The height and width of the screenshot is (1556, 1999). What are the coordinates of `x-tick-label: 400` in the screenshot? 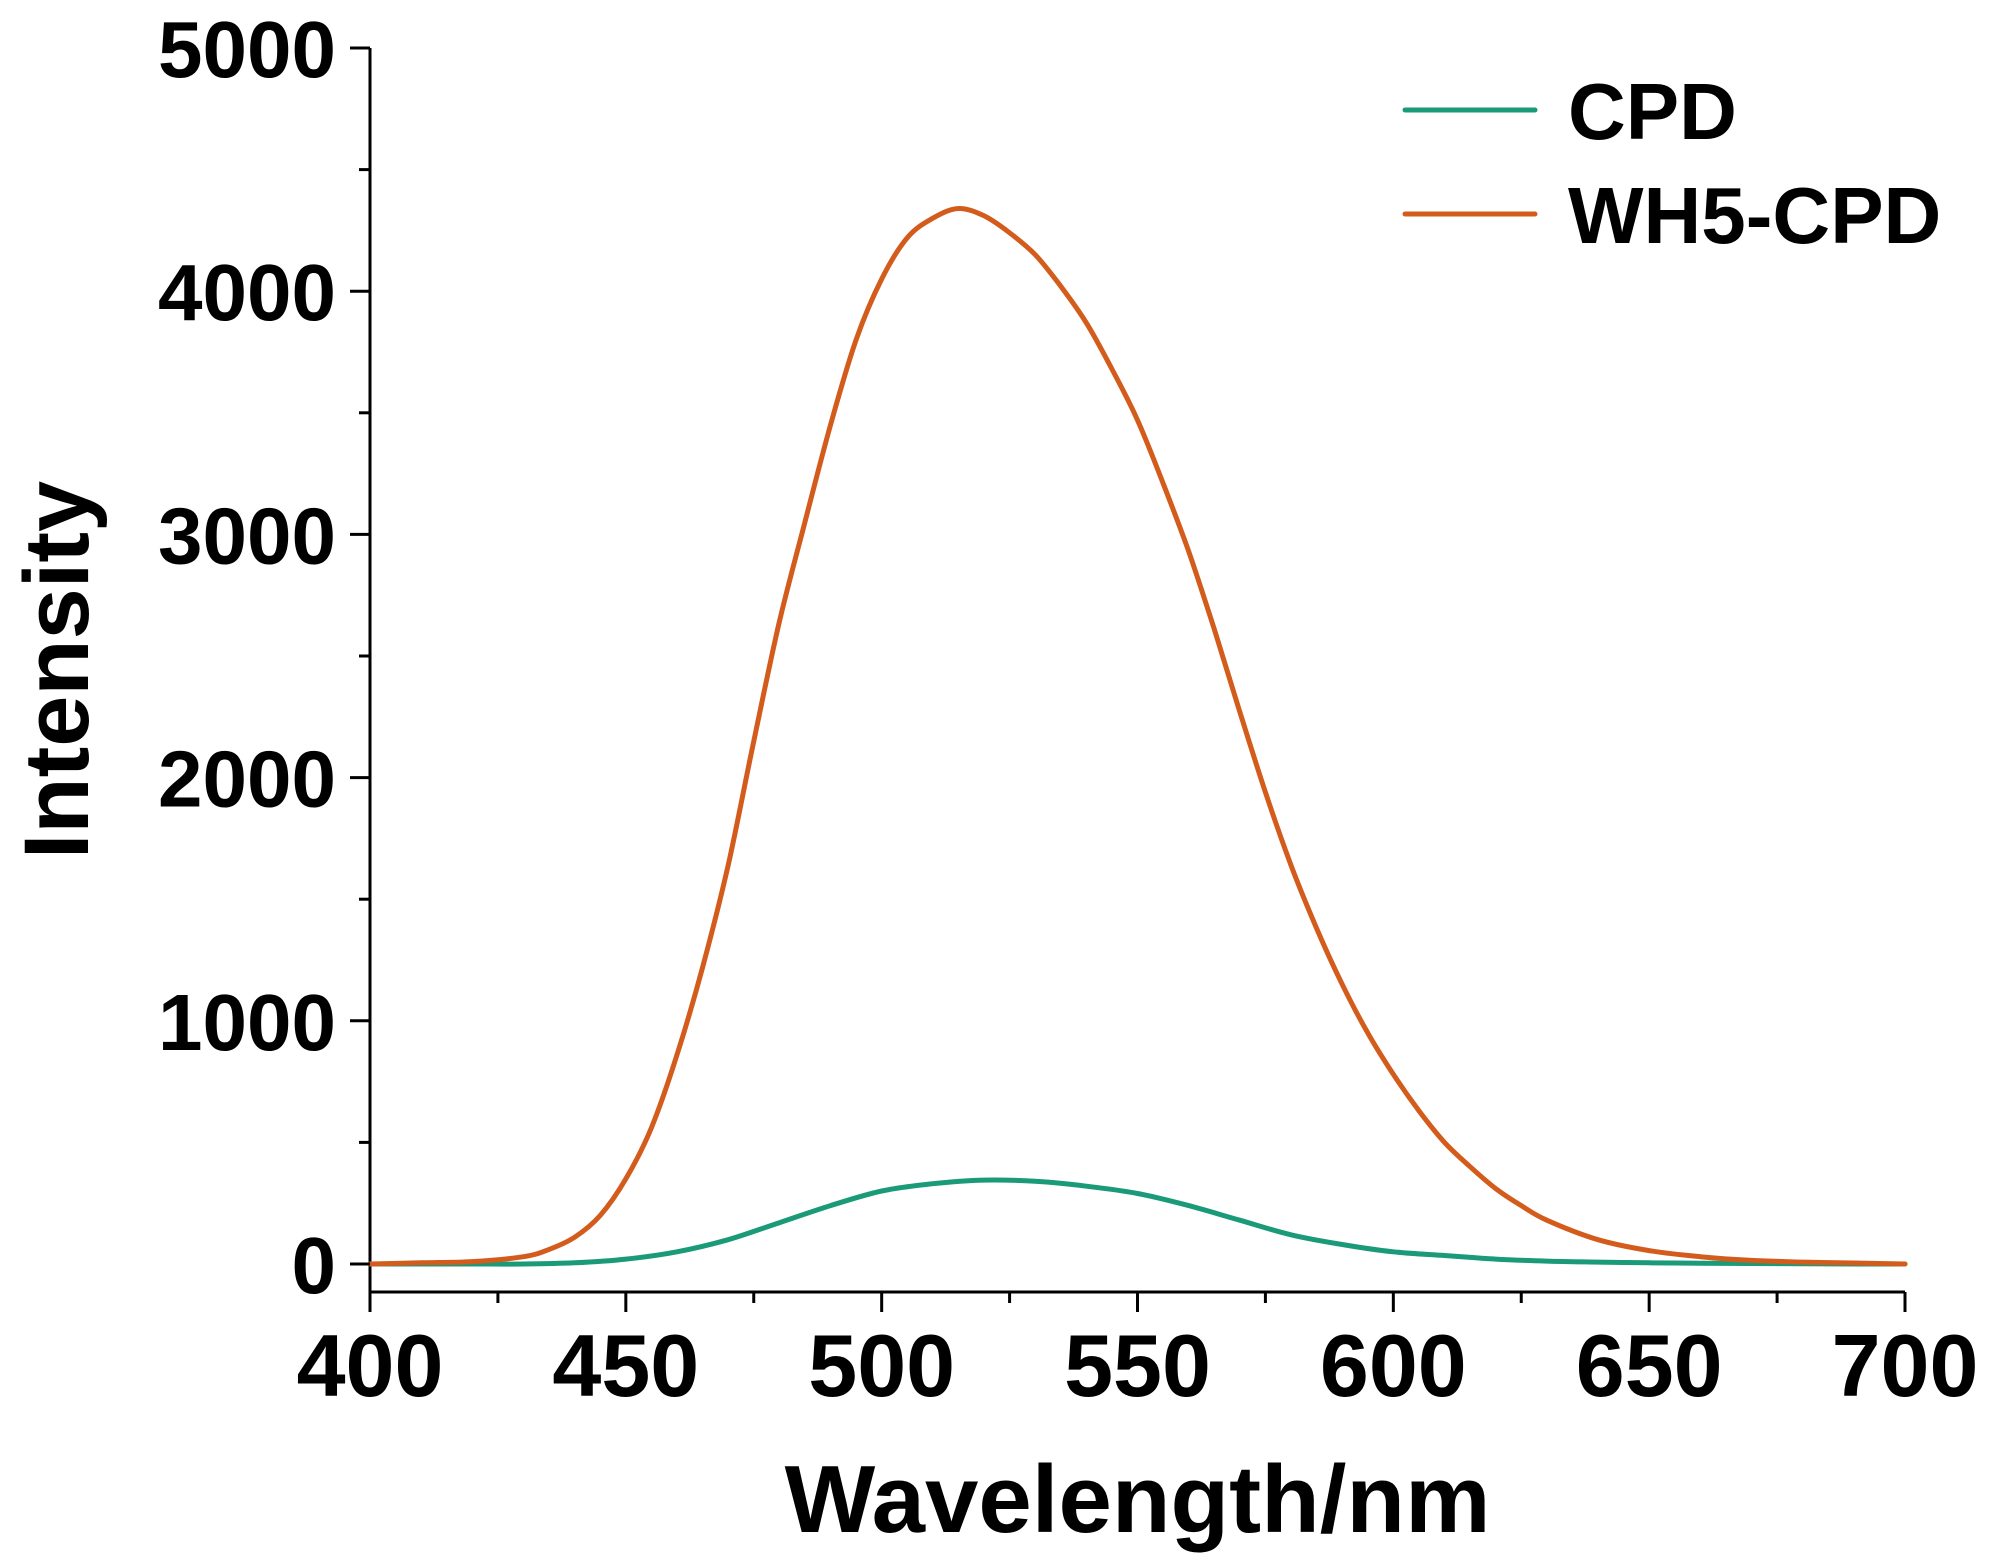 It's located at (370, 1365).